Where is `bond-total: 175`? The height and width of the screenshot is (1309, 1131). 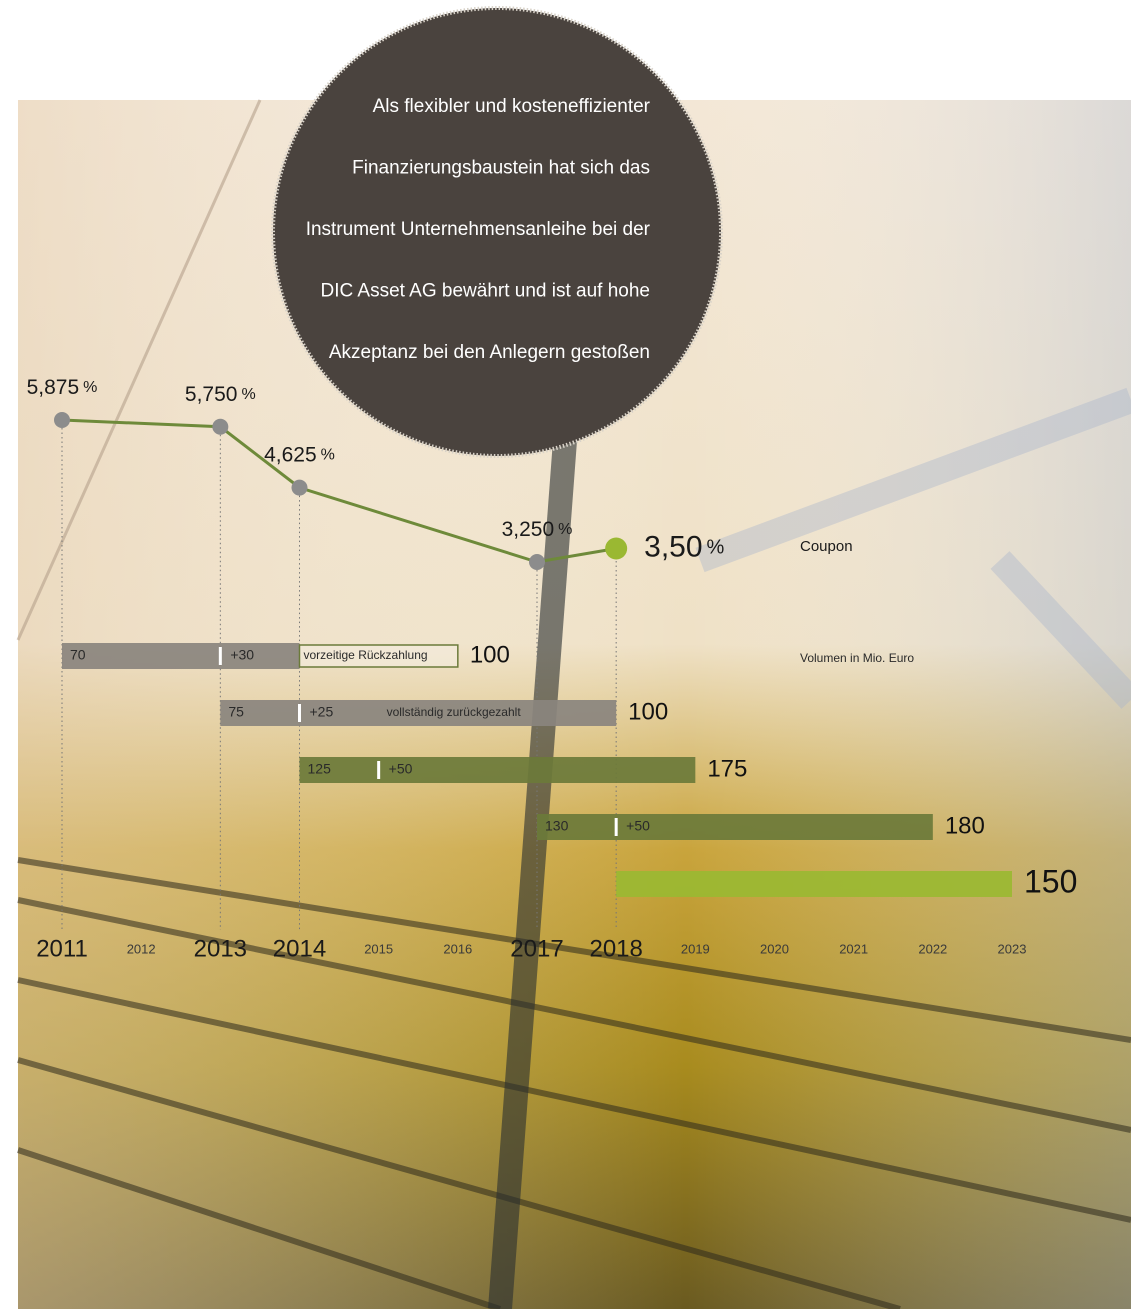
bond-total: 175 is located at coordinates (727, 768).